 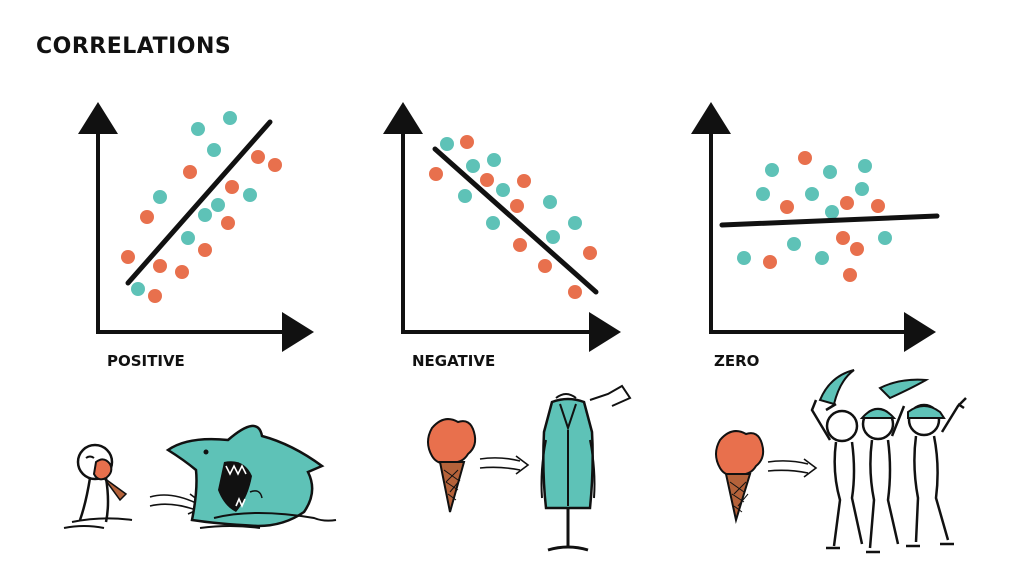 What do you see at coordinates (888, 461) in the screenshot?
I see `angry-pirates-icon` at bounding box center [888, 461].